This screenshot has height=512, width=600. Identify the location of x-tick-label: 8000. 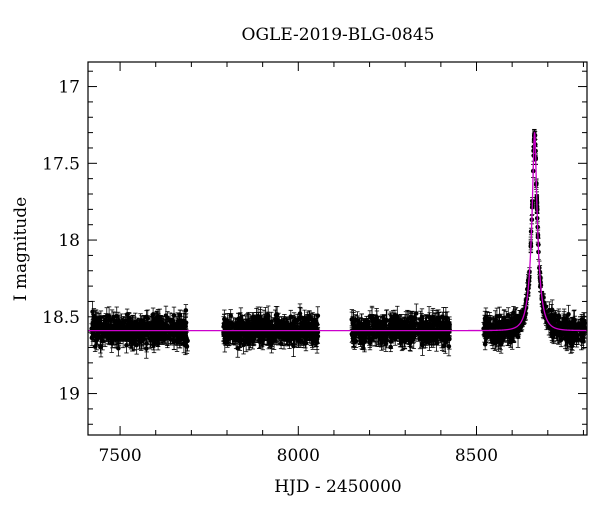
(298, 456).